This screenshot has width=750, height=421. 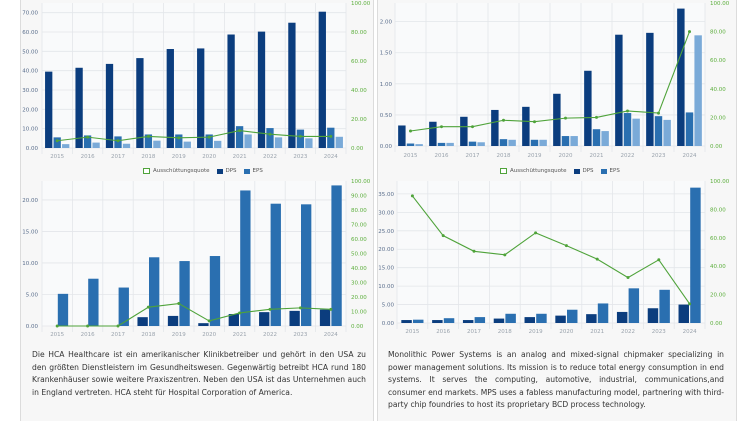 What do you see at coordinates (566, 332) in the screenshot?
I see `x-tick-label: 2020` at bounding box center [566, 332].